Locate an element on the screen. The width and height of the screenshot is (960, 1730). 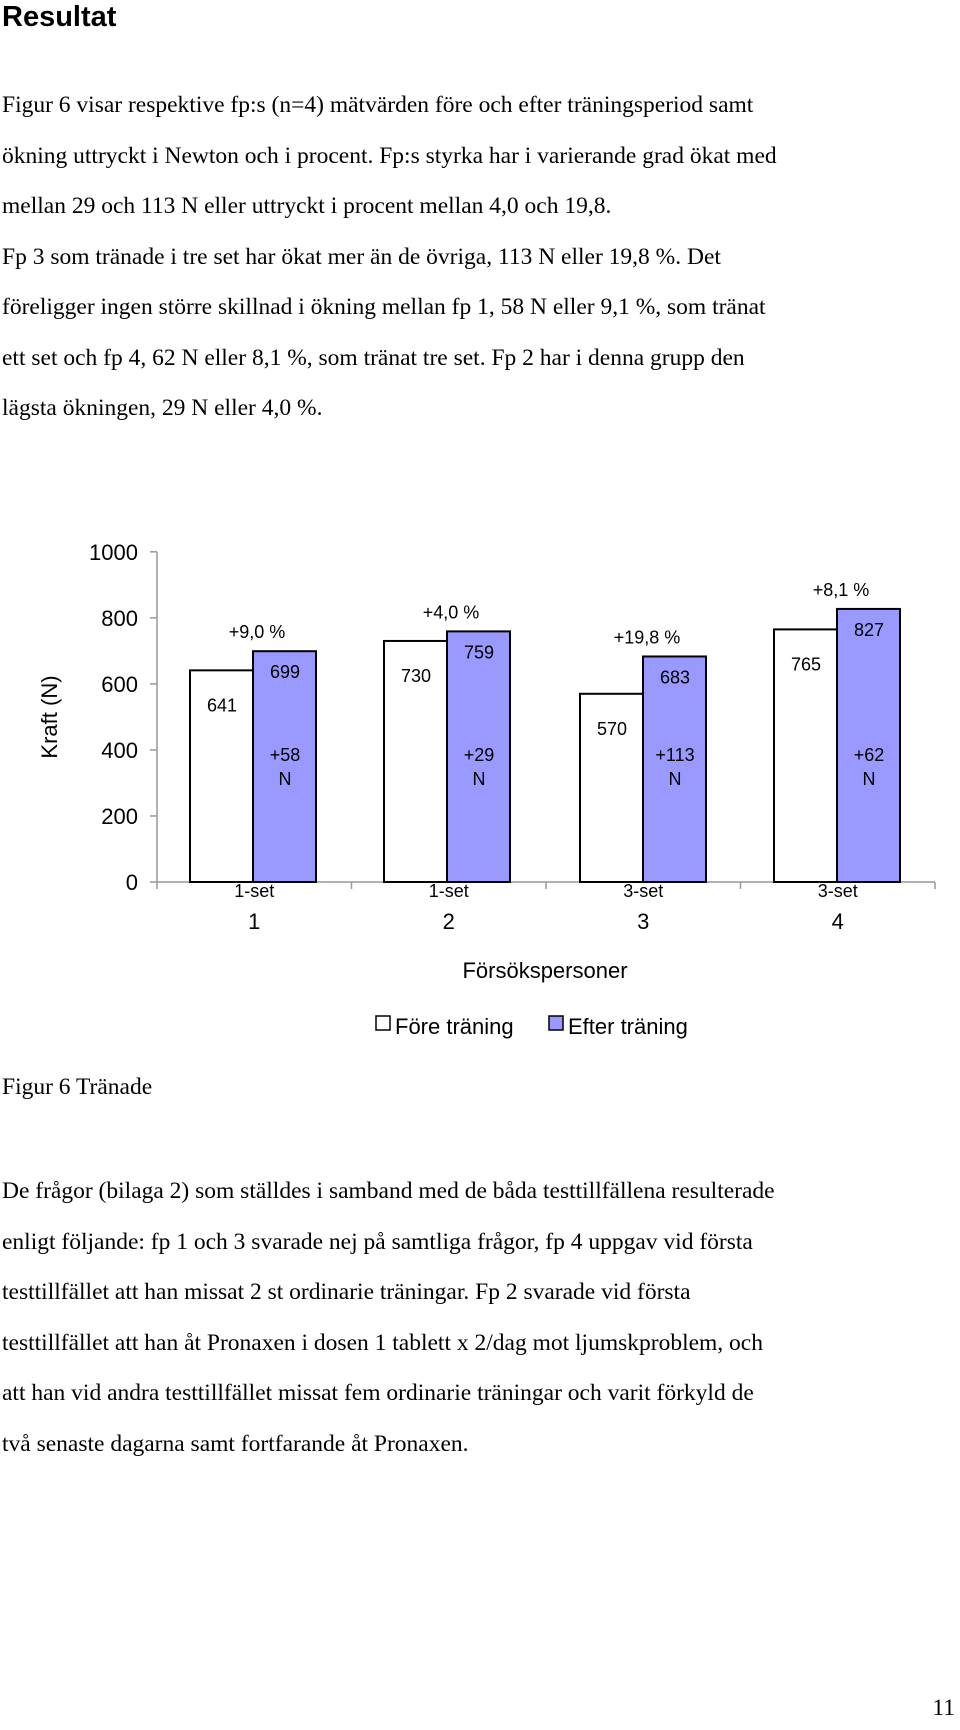
y-tick-label: 400 is located at coordinates (119, 750).